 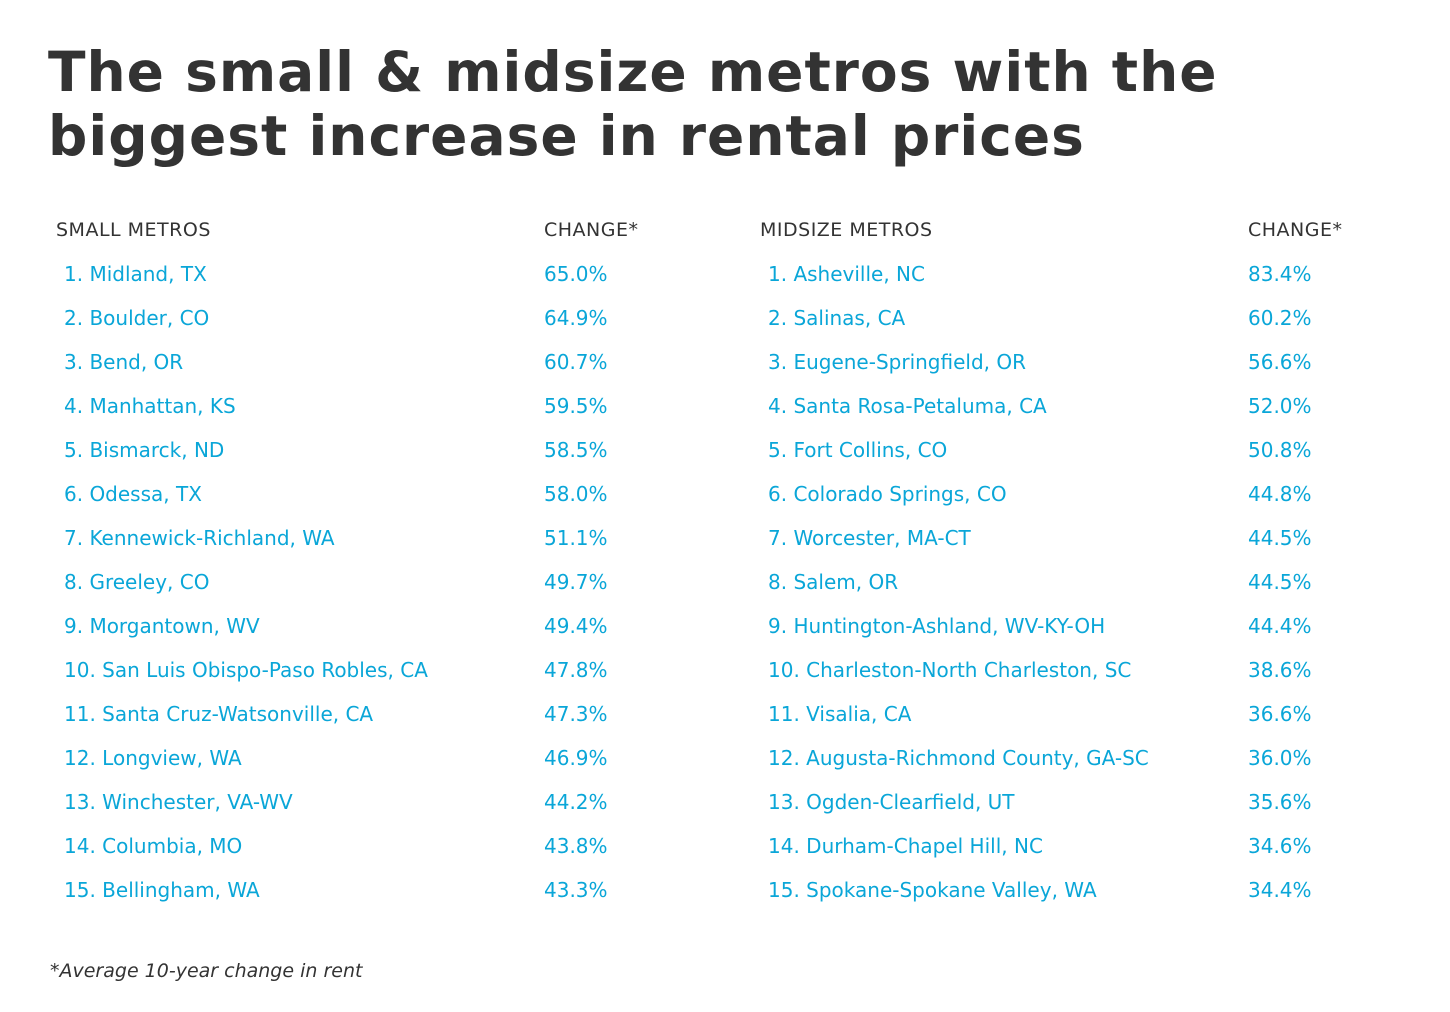 I want to click on metro-name-cell: 3. Bend, OR, so click(x=124, y=362).